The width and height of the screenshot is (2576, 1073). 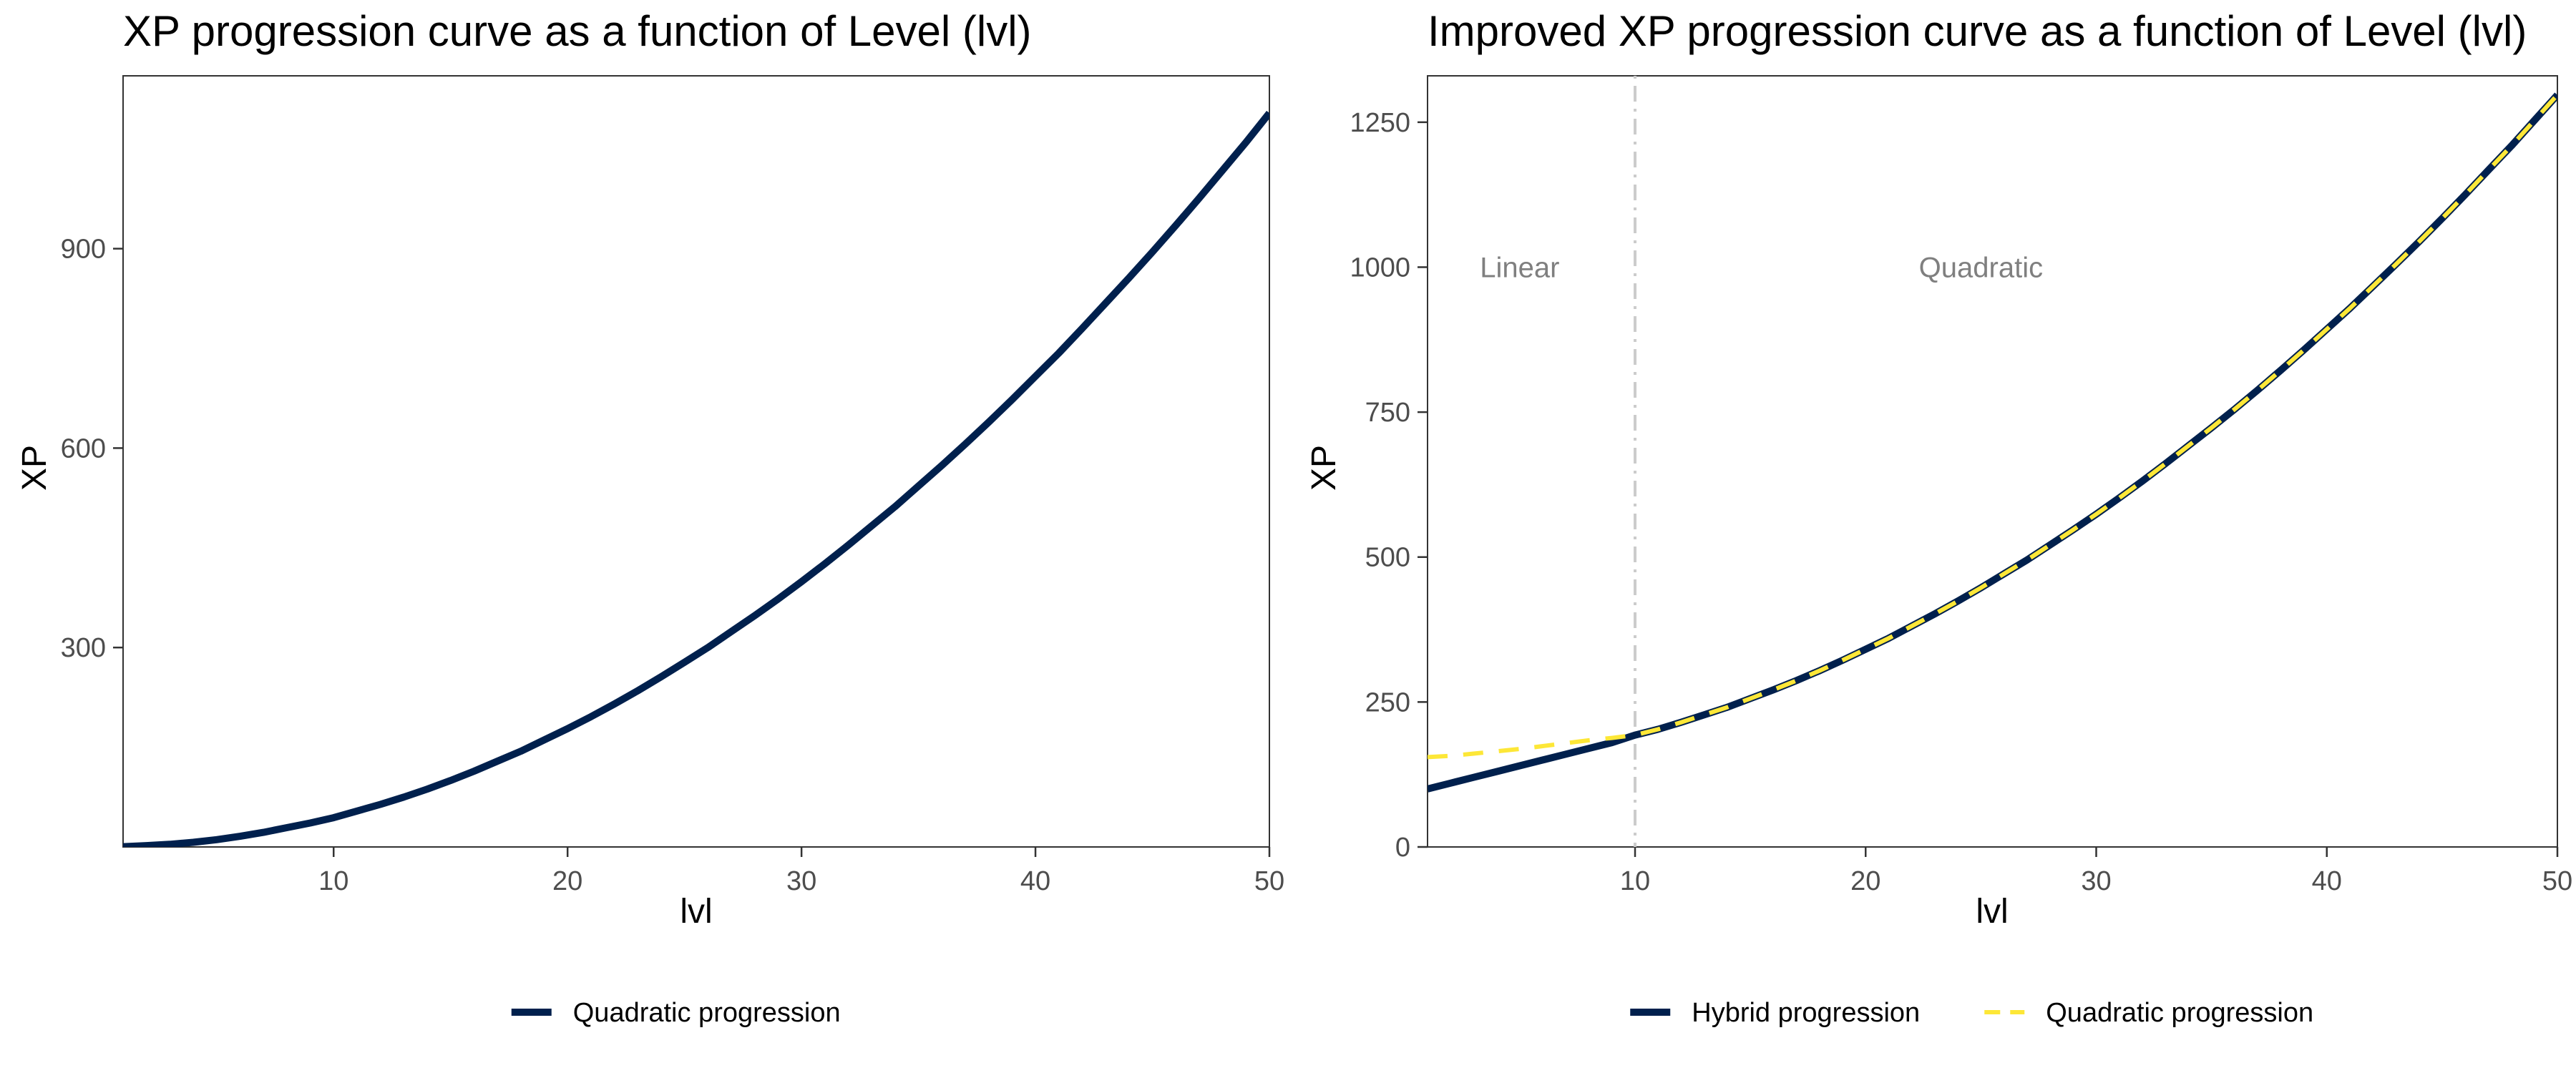 I want to click on right-annotation: Quadratic, so click(x=1981, y=267).